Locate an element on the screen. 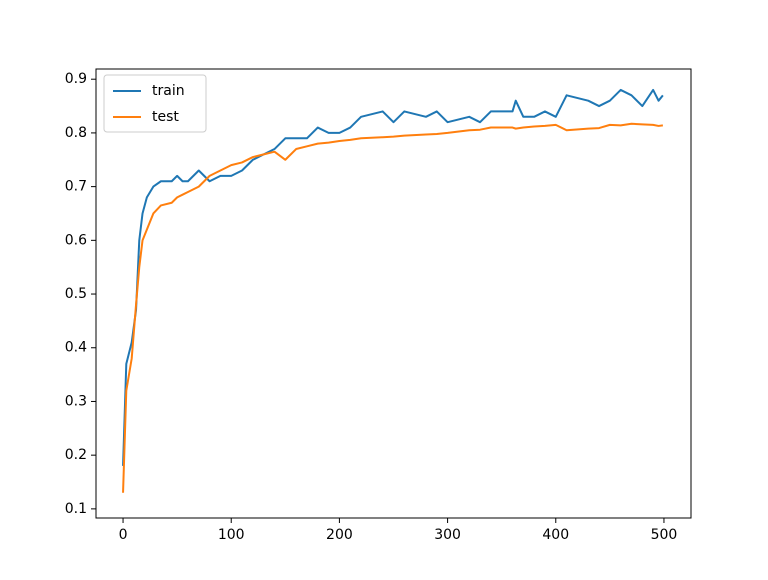 The width and height of the screenshot is (768, 580). y-tick-label: 0.6 is located at coordinates (76, 240).